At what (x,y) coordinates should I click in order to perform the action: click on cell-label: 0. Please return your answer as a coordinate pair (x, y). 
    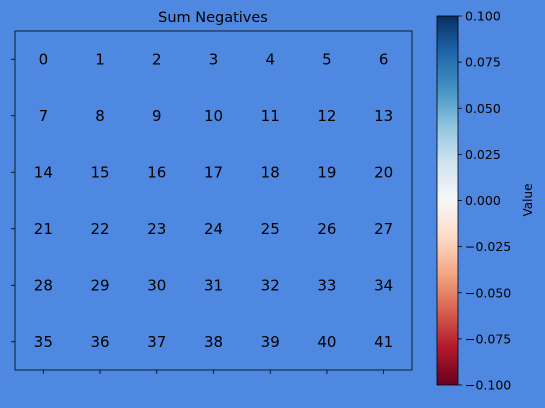
    Looking at the image, I should click on (44, 59).